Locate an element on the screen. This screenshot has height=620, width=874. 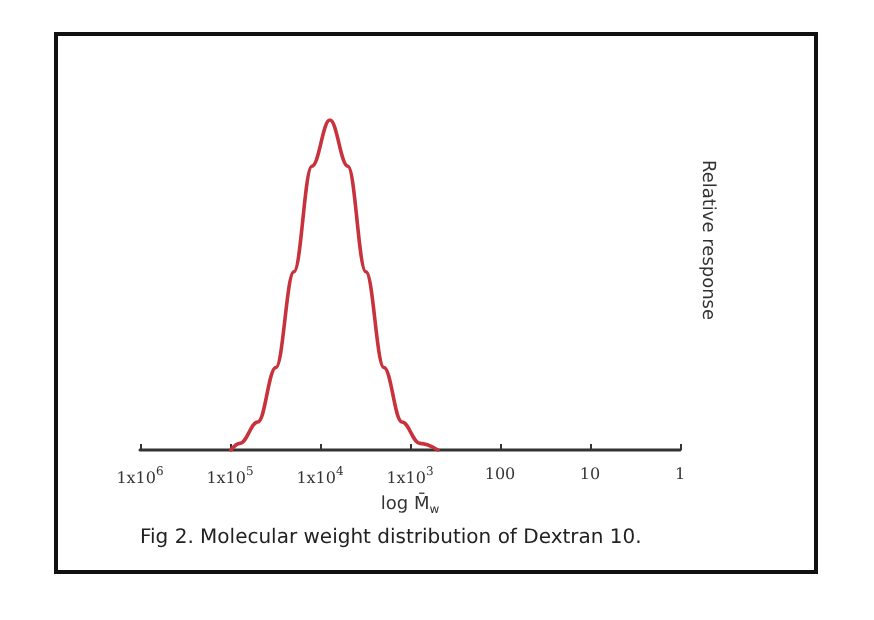
x-tick-label: 100 is located at coordinates (500, 474).